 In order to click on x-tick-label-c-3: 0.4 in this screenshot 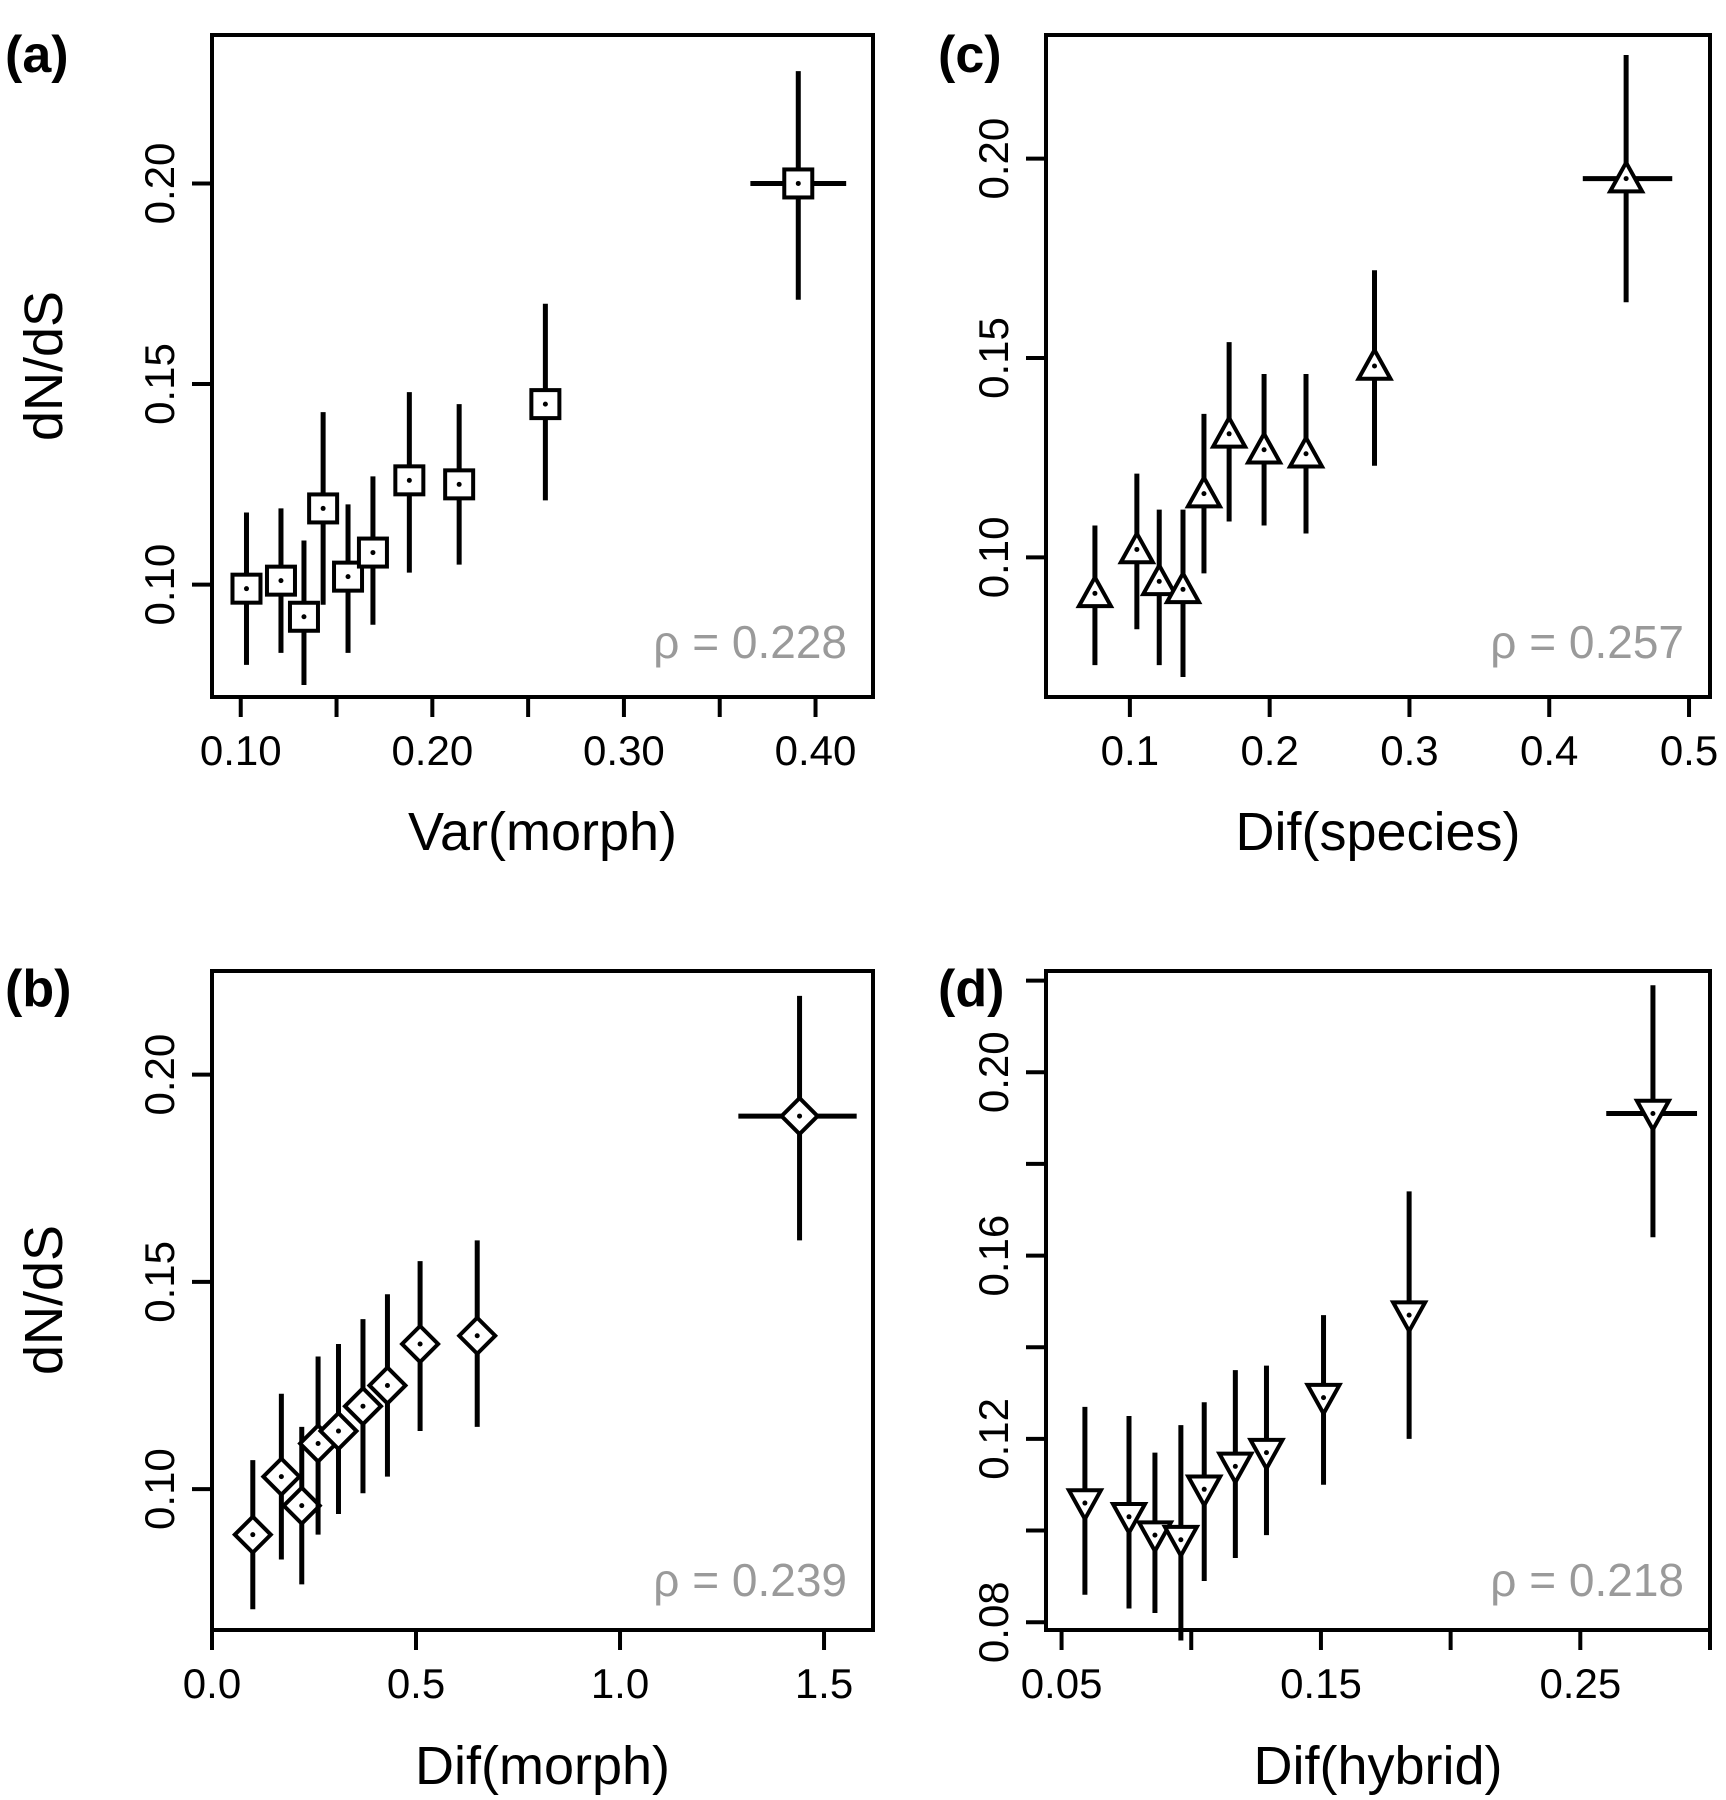, I will do `click(1549, 750)`.